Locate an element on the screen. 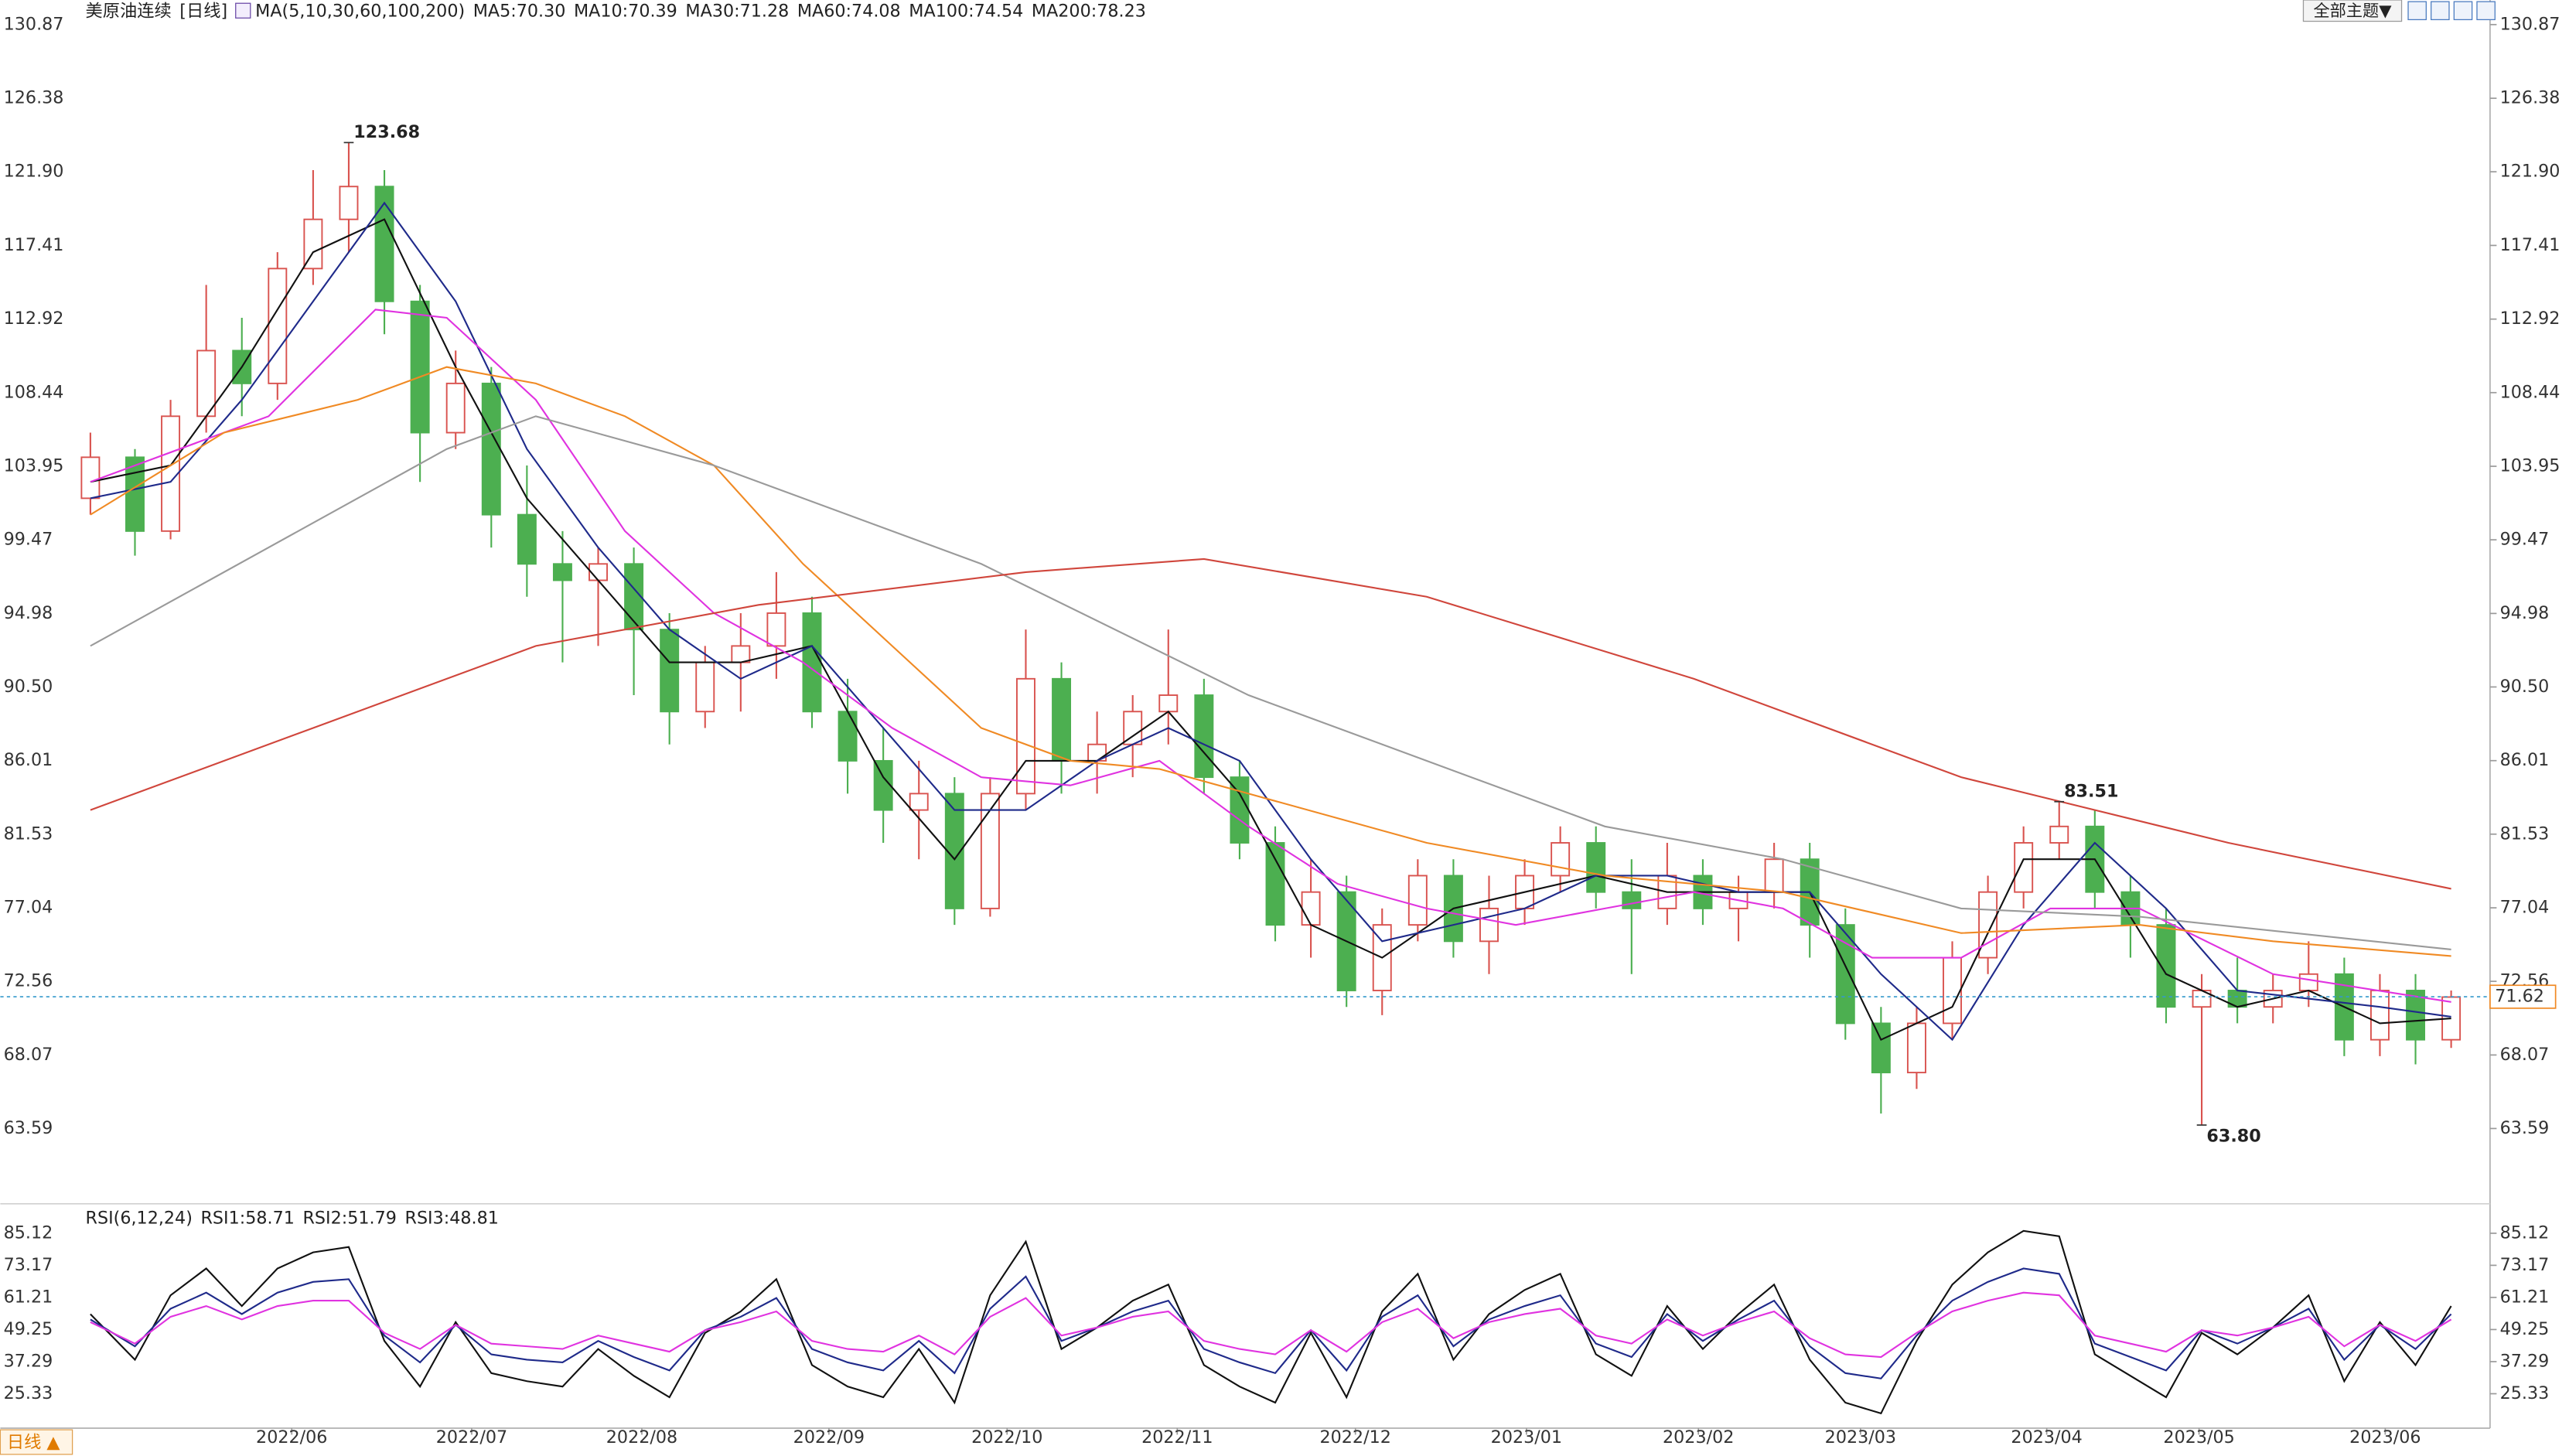 This screenshot has height=1456, width=2569. annotation-label: 123.68 is located at coordinates (386, 132).